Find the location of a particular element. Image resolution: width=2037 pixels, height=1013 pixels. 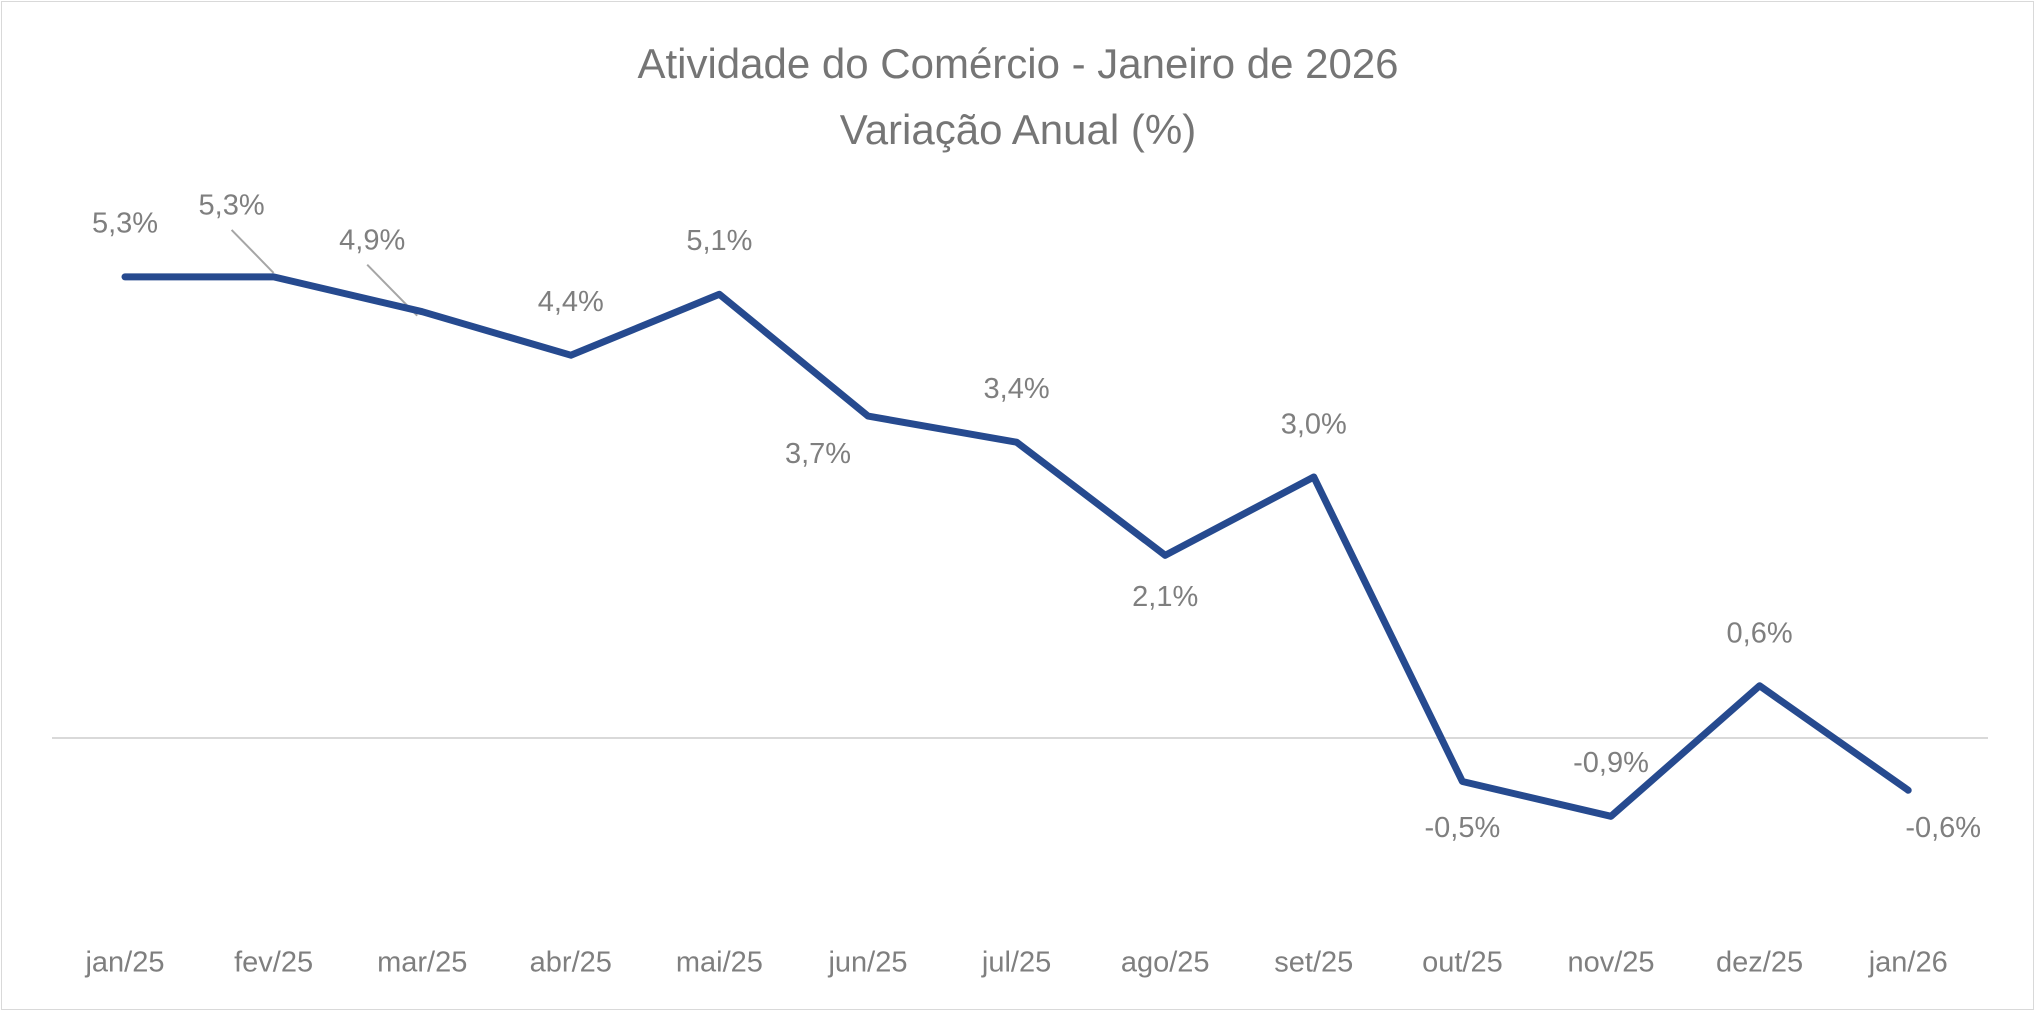

x-tick-label: set/25 is located at coordinates (1313, 963).